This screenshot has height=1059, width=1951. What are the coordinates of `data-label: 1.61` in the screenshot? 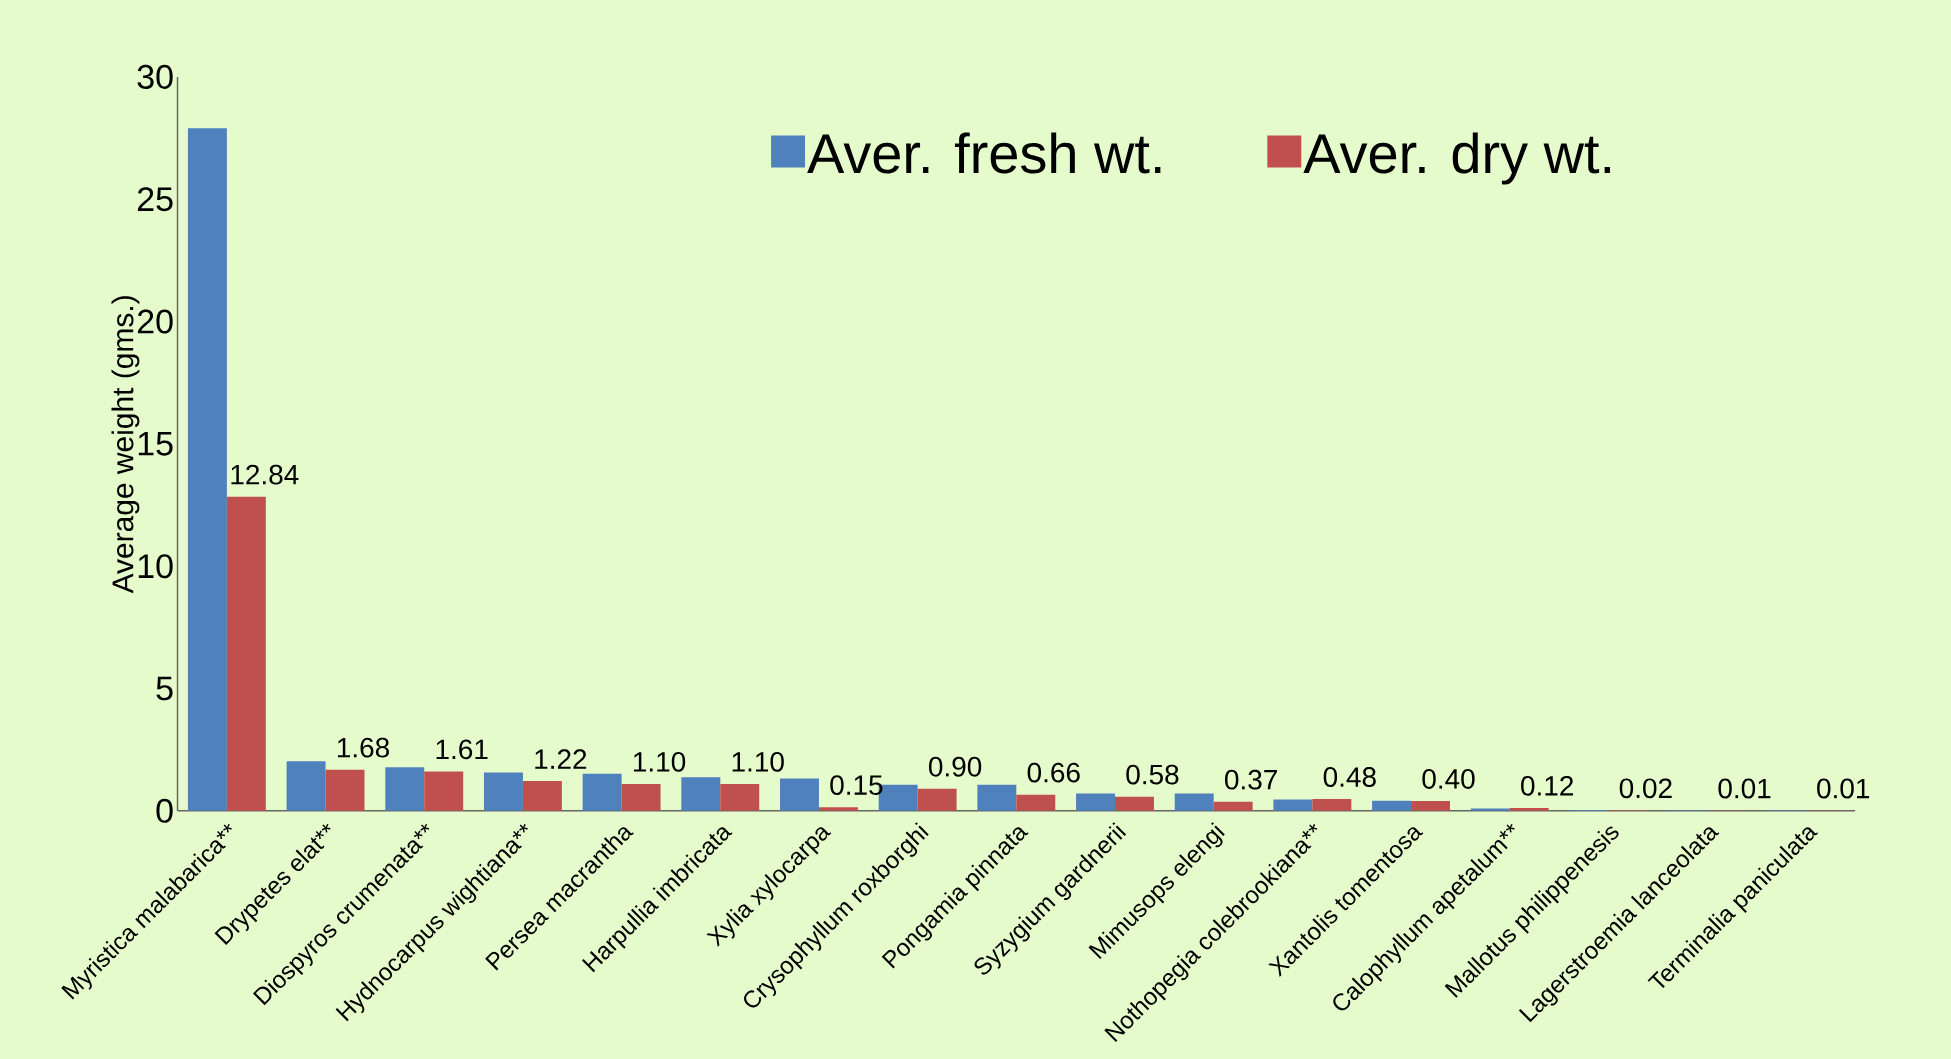 It's located at (462, 749).